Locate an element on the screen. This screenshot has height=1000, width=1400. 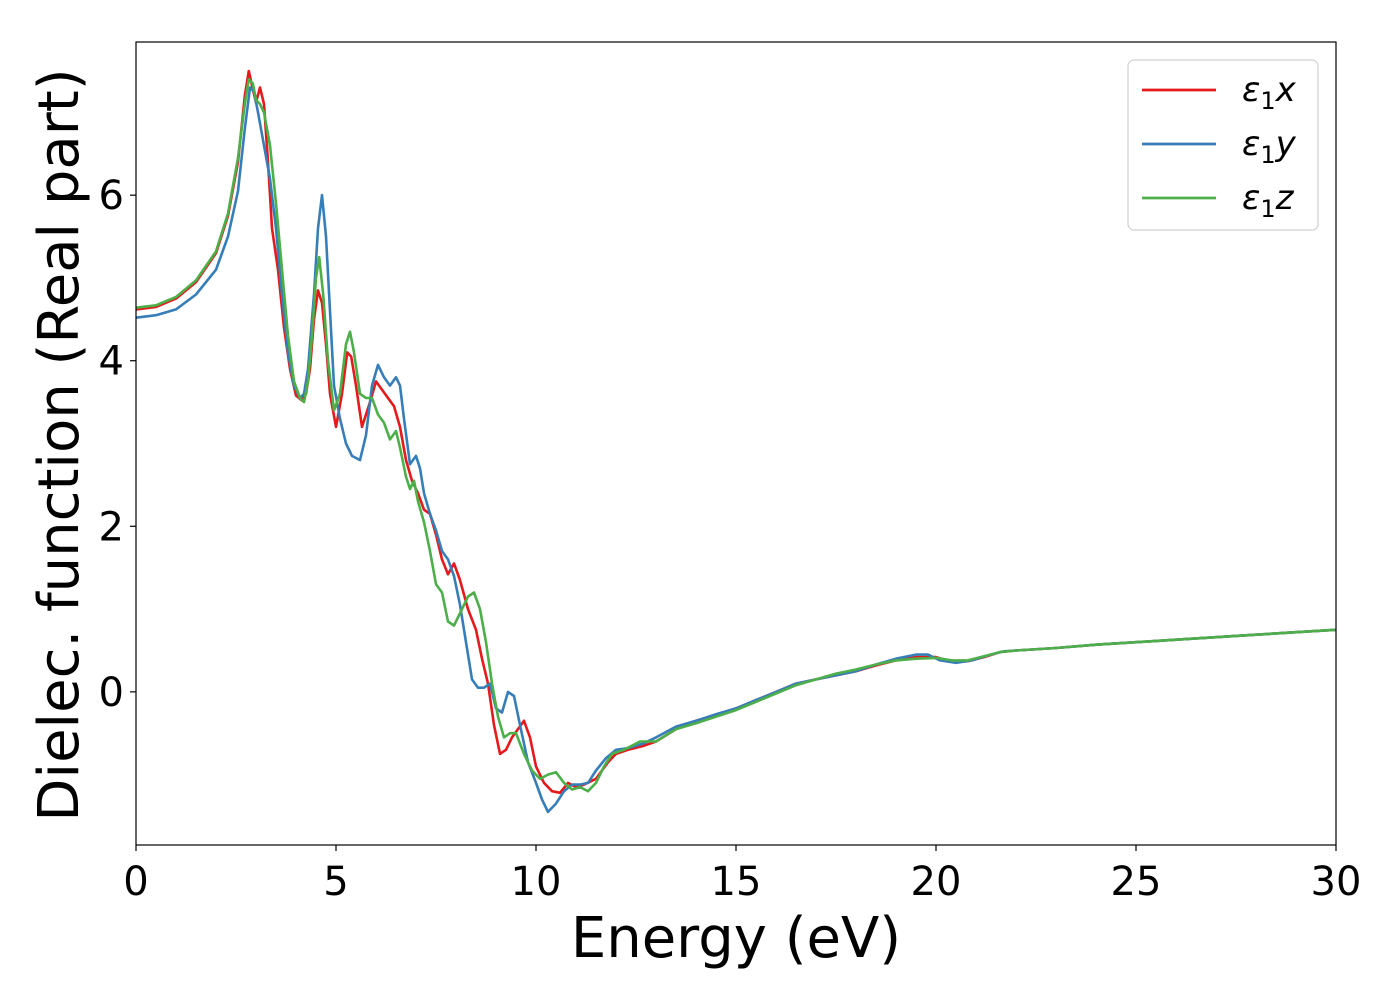
x-tick-label: 25 is located at coordinates (1136, 882).